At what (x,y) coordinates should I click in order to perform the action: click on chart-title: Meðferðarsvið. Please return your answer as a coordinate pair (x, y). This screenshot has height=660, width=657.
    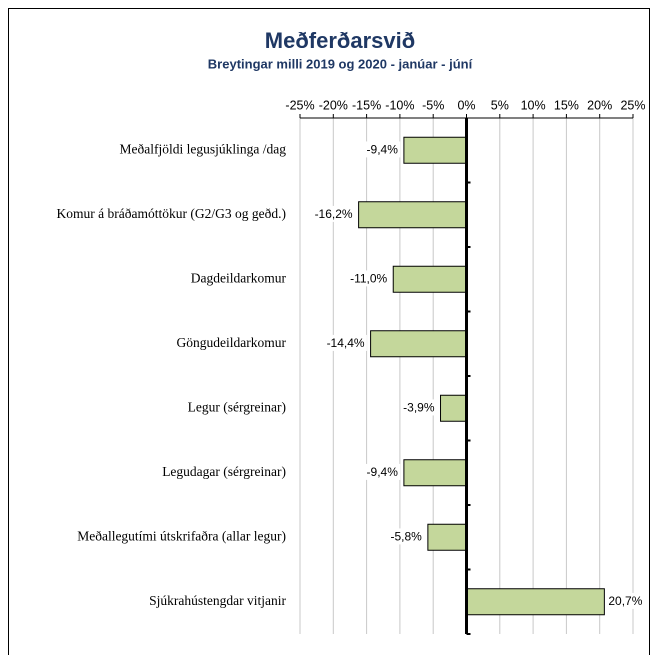
    Looking at the image, I should click on (340, 40).